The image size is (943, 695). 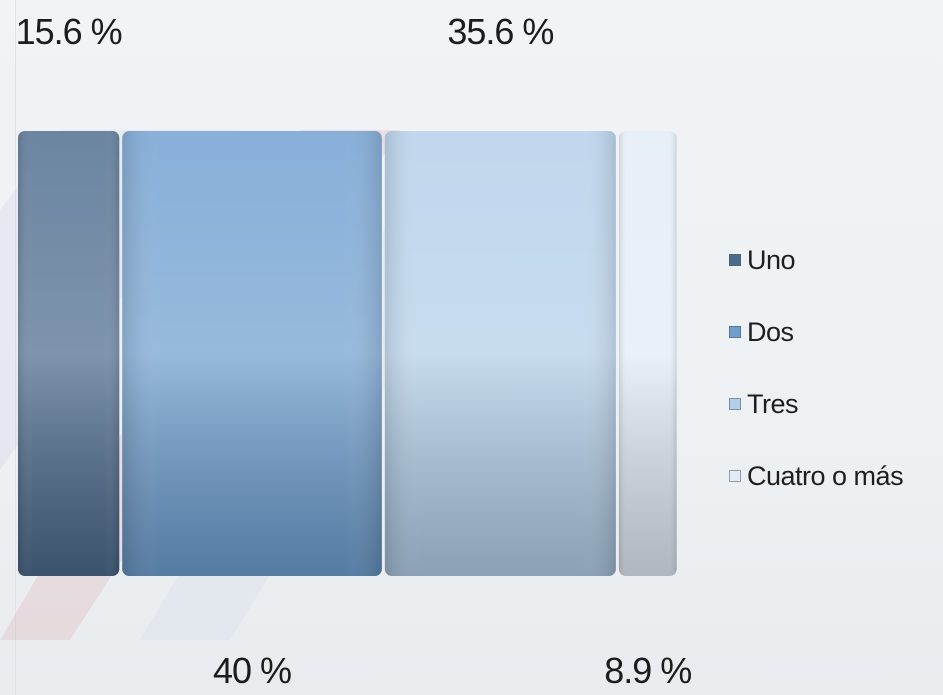 I want to click on legend-item-uno: Uno, so click(x=836, y=260).